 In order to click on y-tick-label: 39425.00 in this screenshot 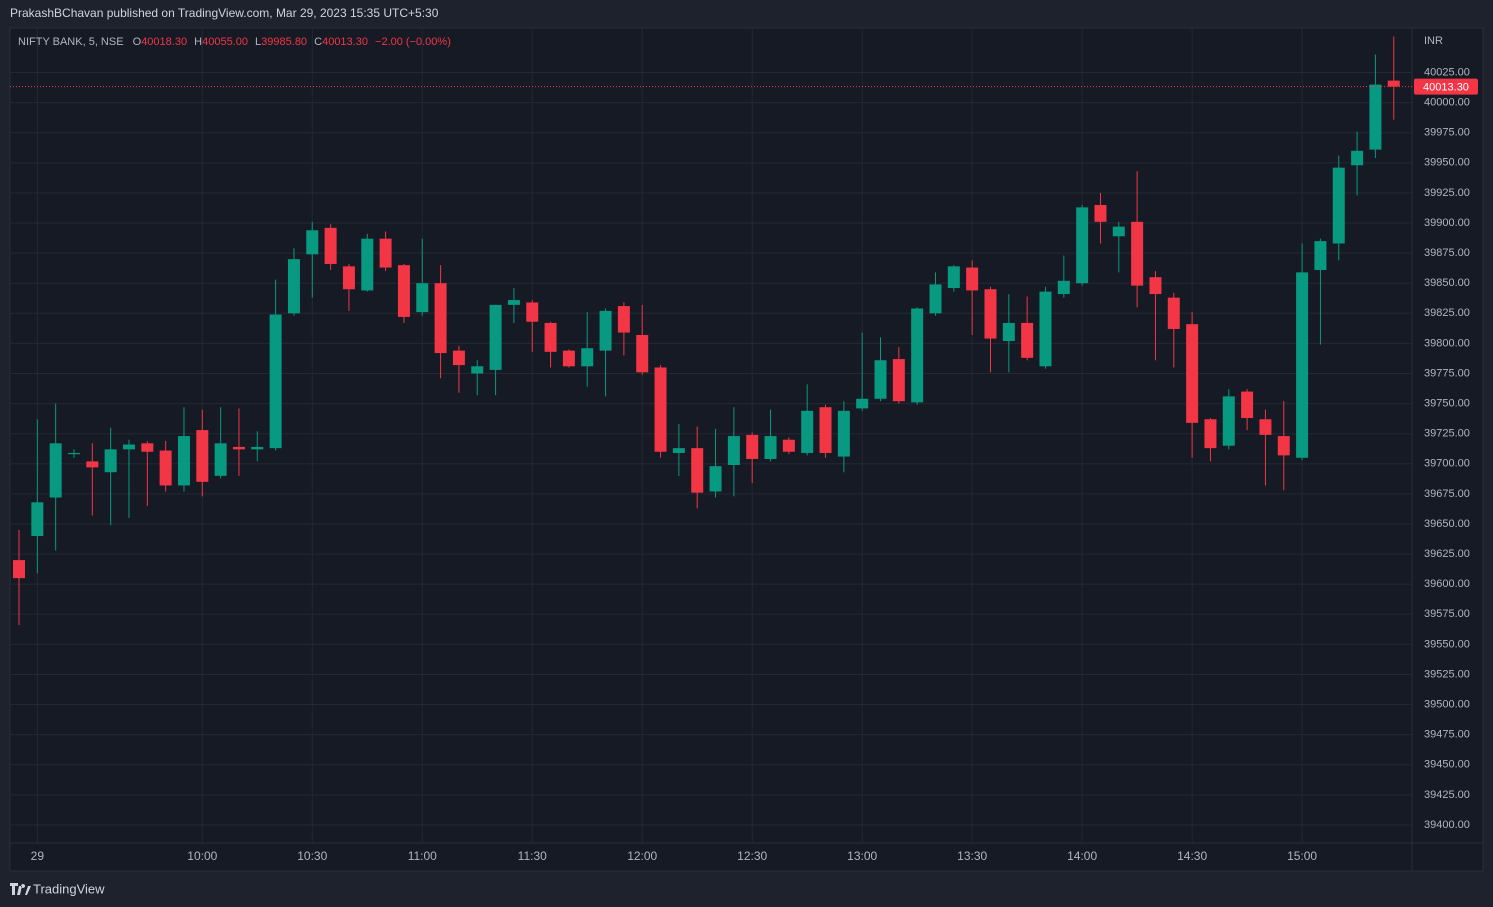, I will do `click(1447, 795)`.